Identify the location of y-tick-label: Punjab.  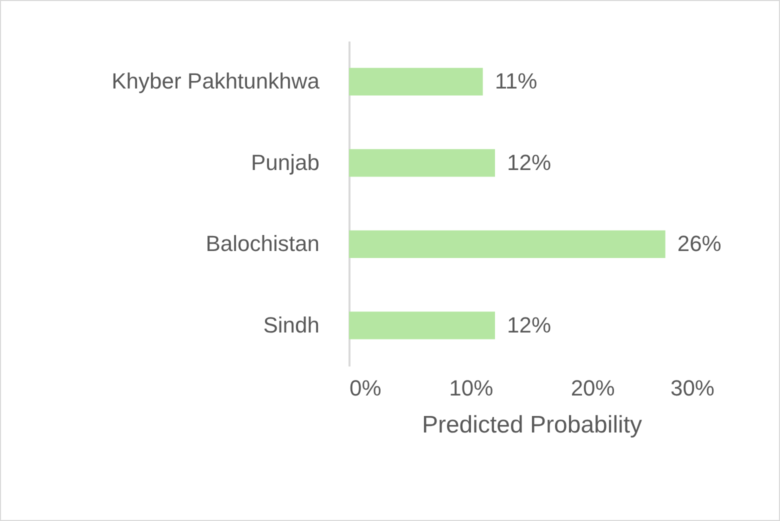
(285, 162).